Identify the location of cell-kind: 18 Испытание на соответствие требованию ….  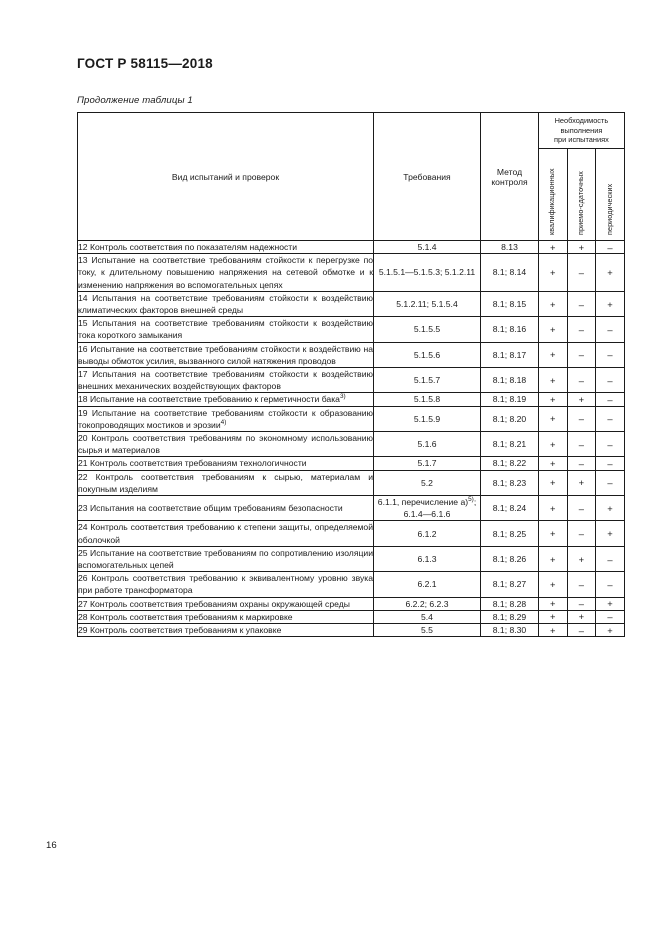
(225, 399).